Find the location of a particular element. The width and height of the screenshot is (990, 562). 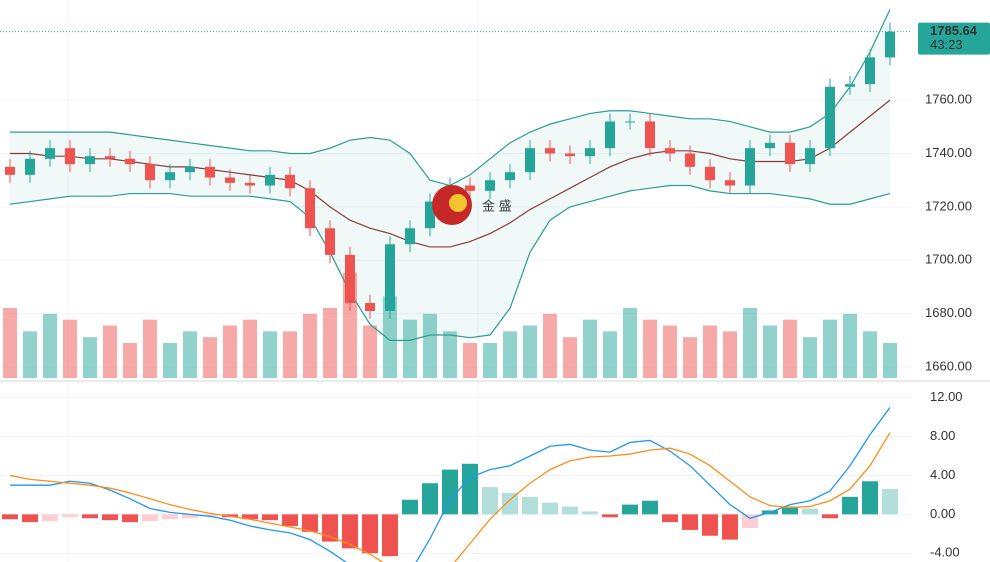

y-tick-label: 4.00 is located at coordinates (942, 474).